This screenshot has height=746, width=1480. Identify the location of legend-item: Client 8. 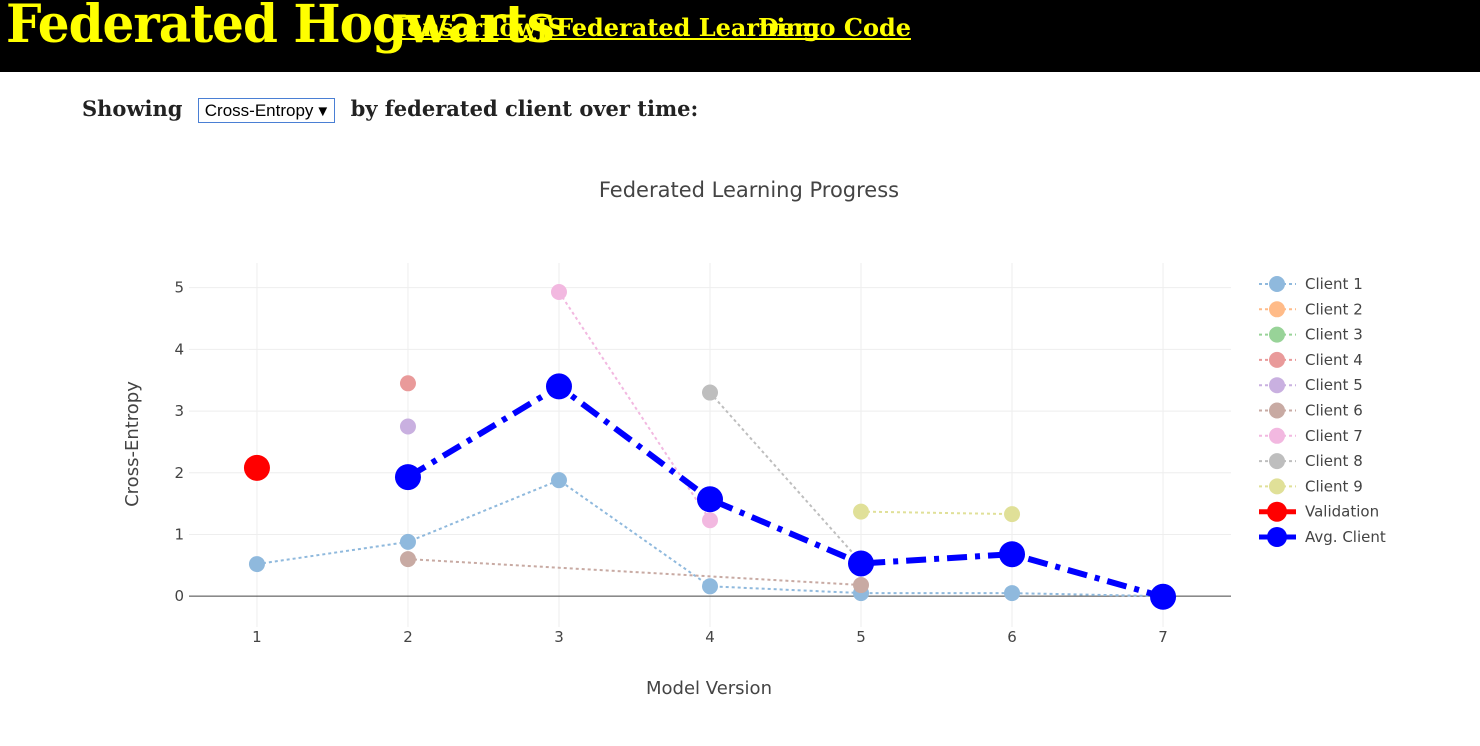
(1311, 461).